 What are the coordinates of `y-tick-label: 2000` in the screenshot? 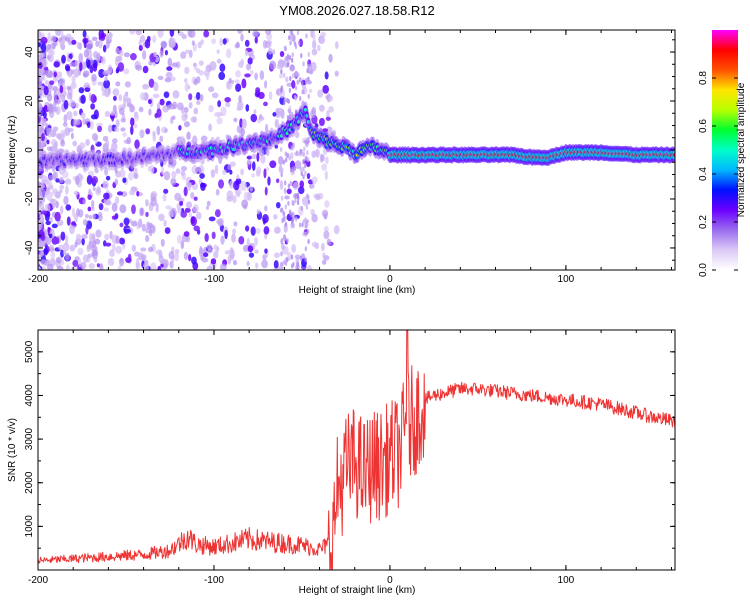 It's located at (29, 482).